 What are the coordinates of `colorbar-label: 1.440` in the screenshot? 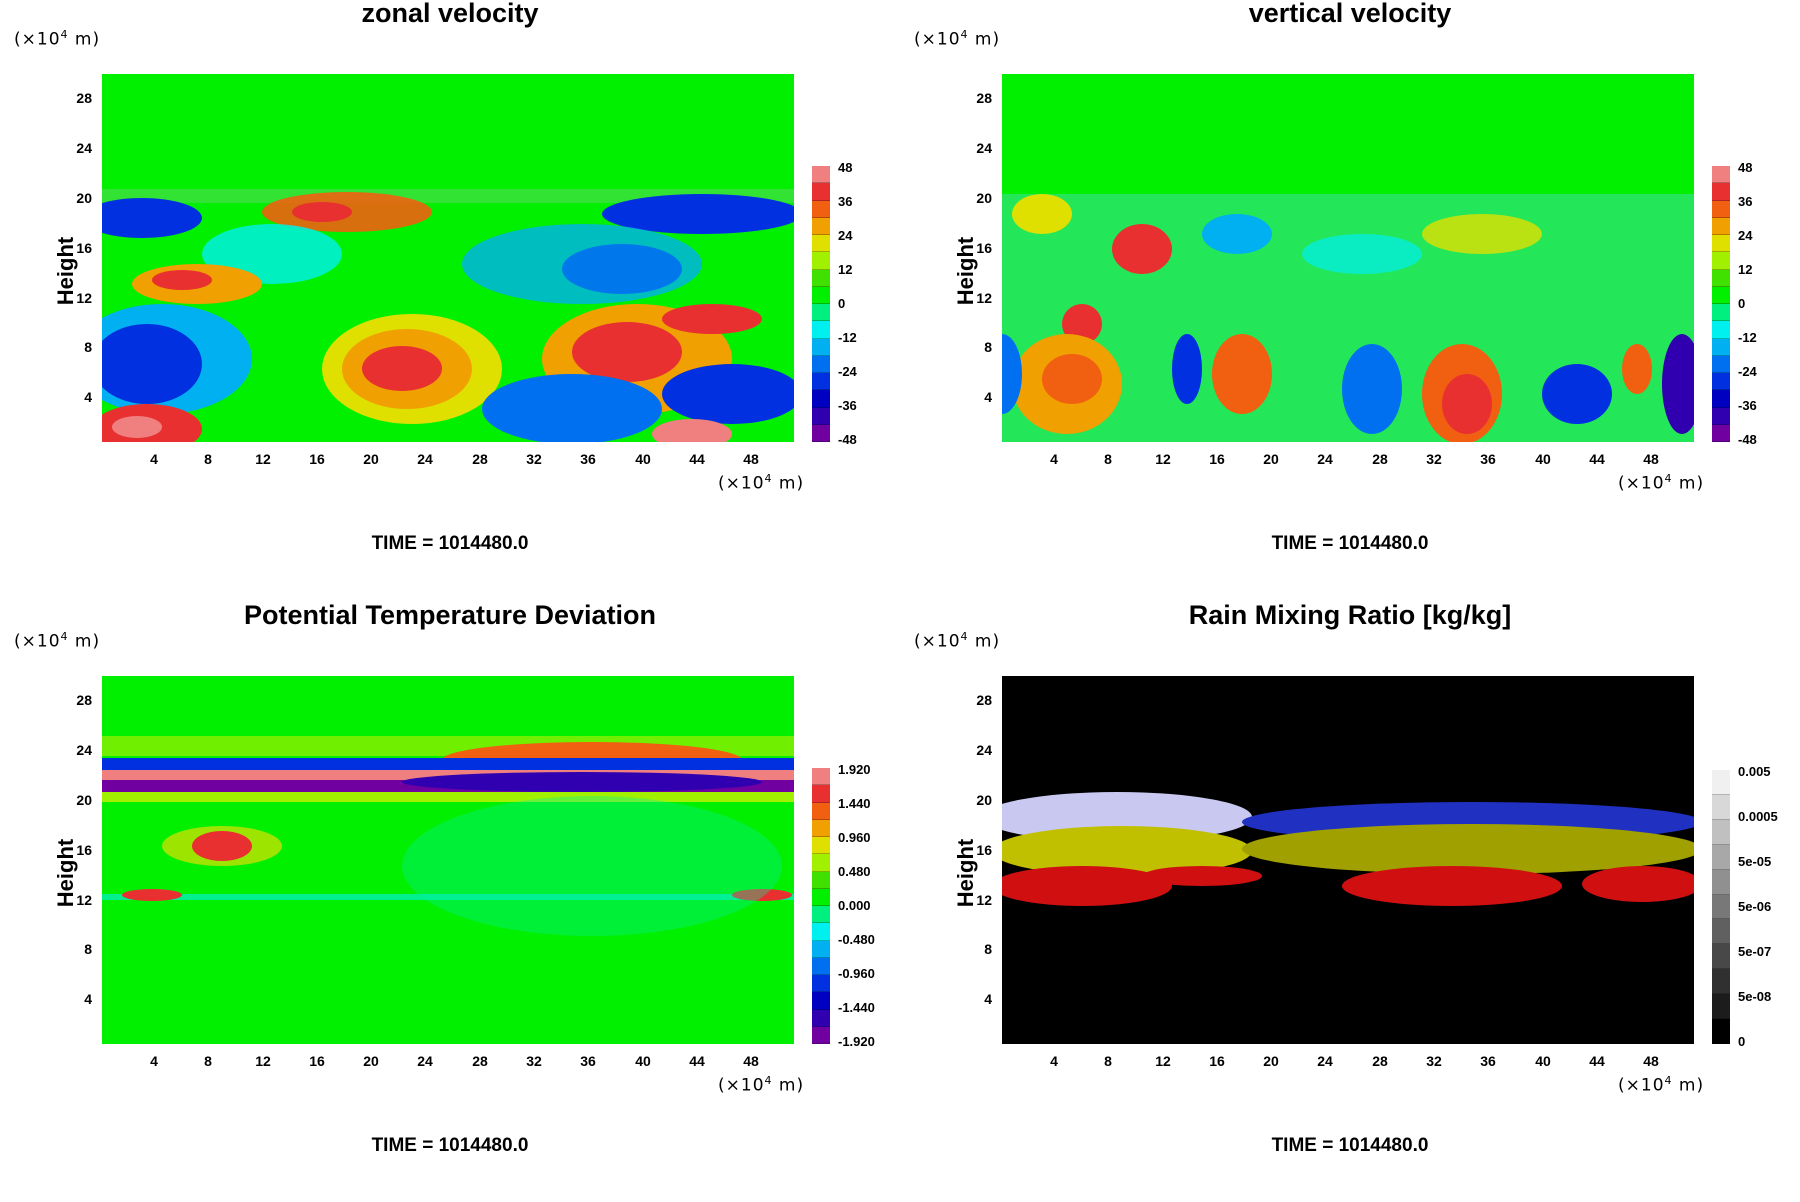 It's located at (854, 803).